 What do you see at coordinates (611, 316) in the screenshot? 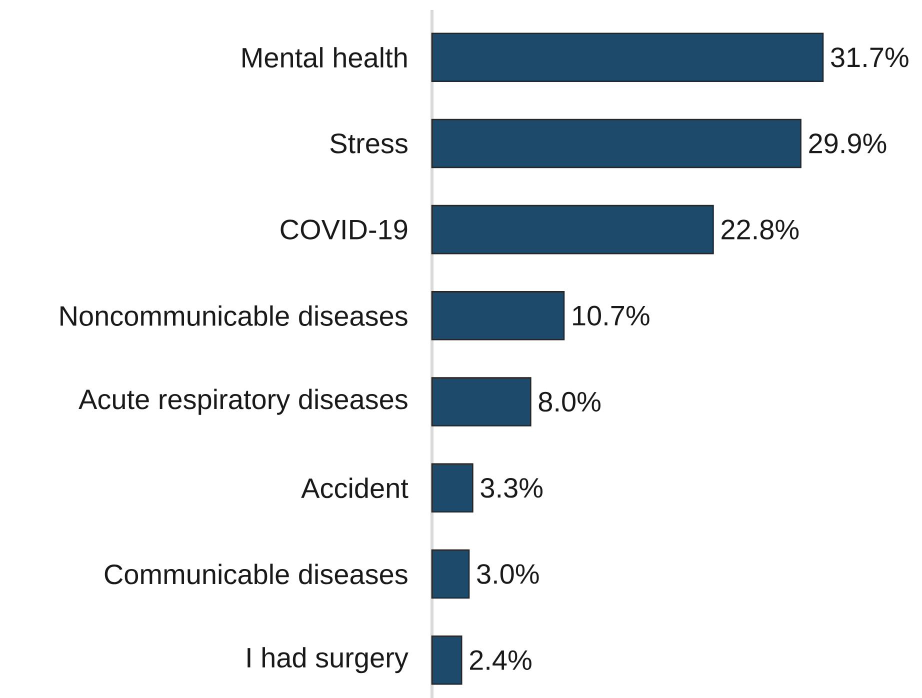
I see `data-label: 10.7%` at bounding box center [611, 316].